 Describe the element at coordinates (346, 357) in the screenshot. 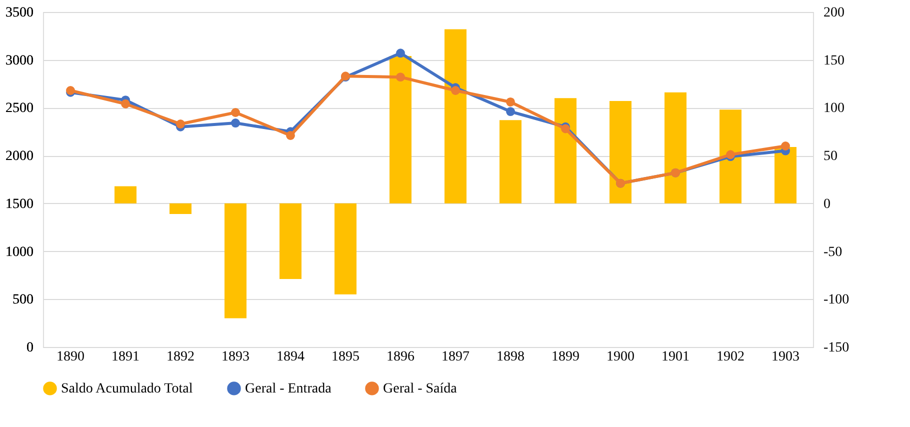

I see `x-tick-label: 1895` at that location.